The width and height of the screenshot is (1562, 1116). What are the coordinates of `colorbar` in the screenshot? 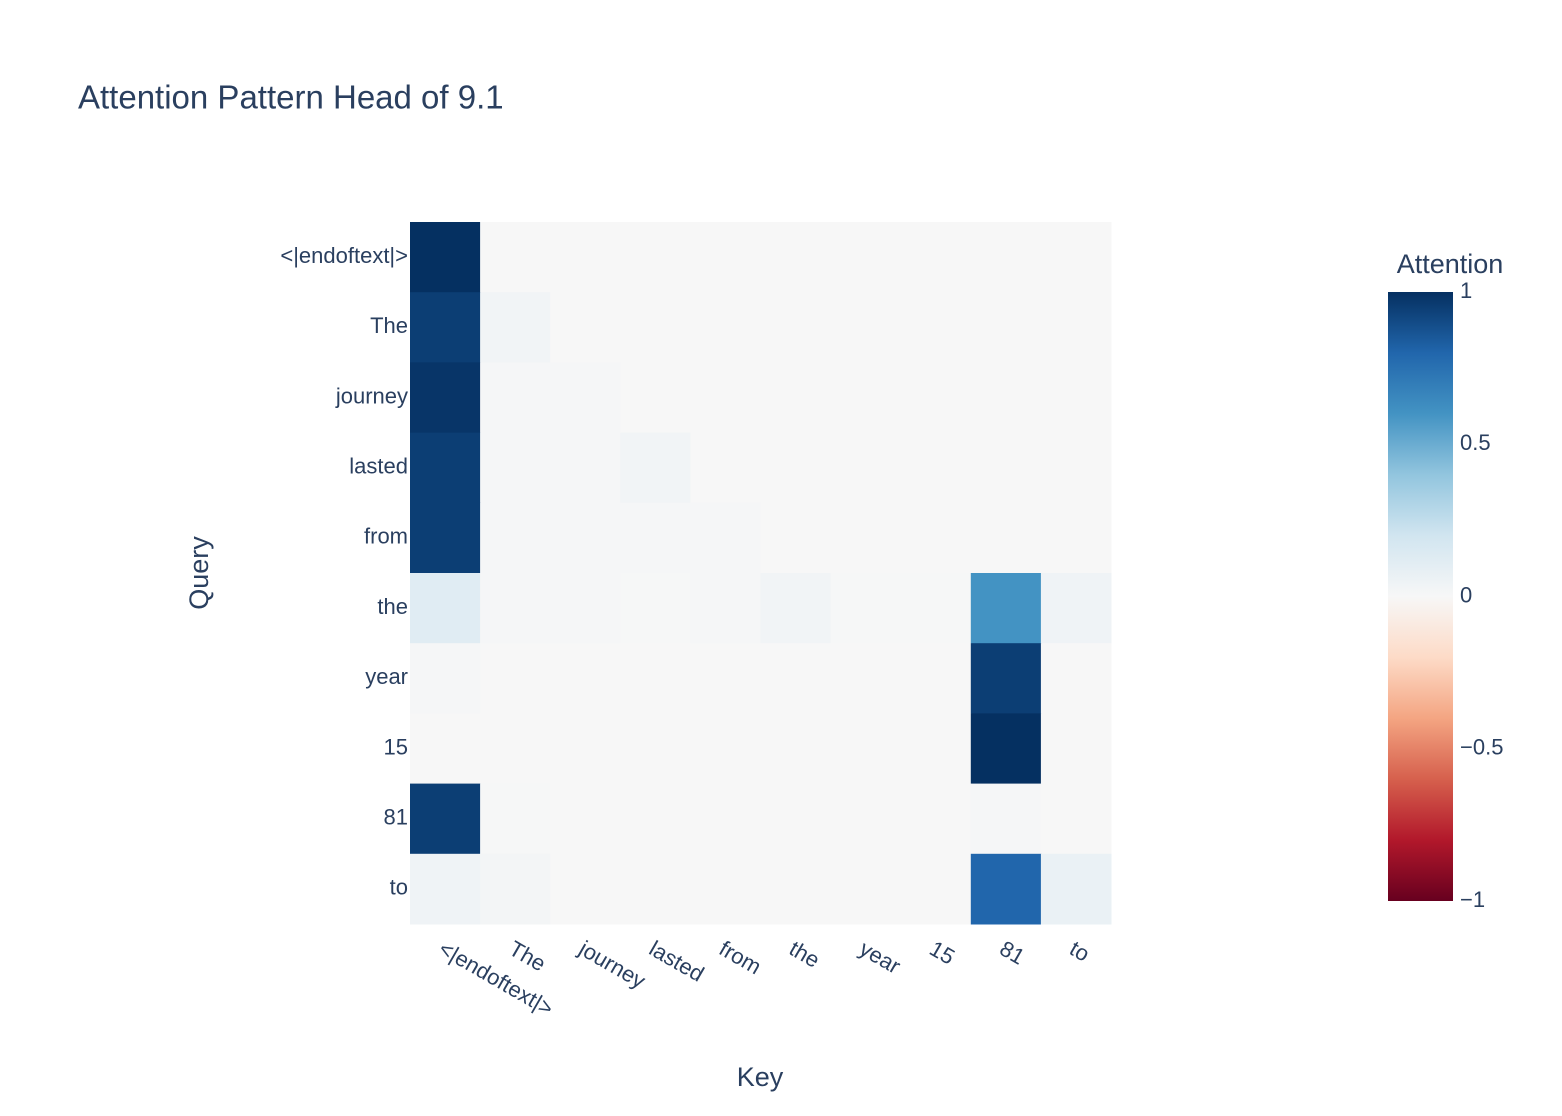 It's located at (1420, 596).